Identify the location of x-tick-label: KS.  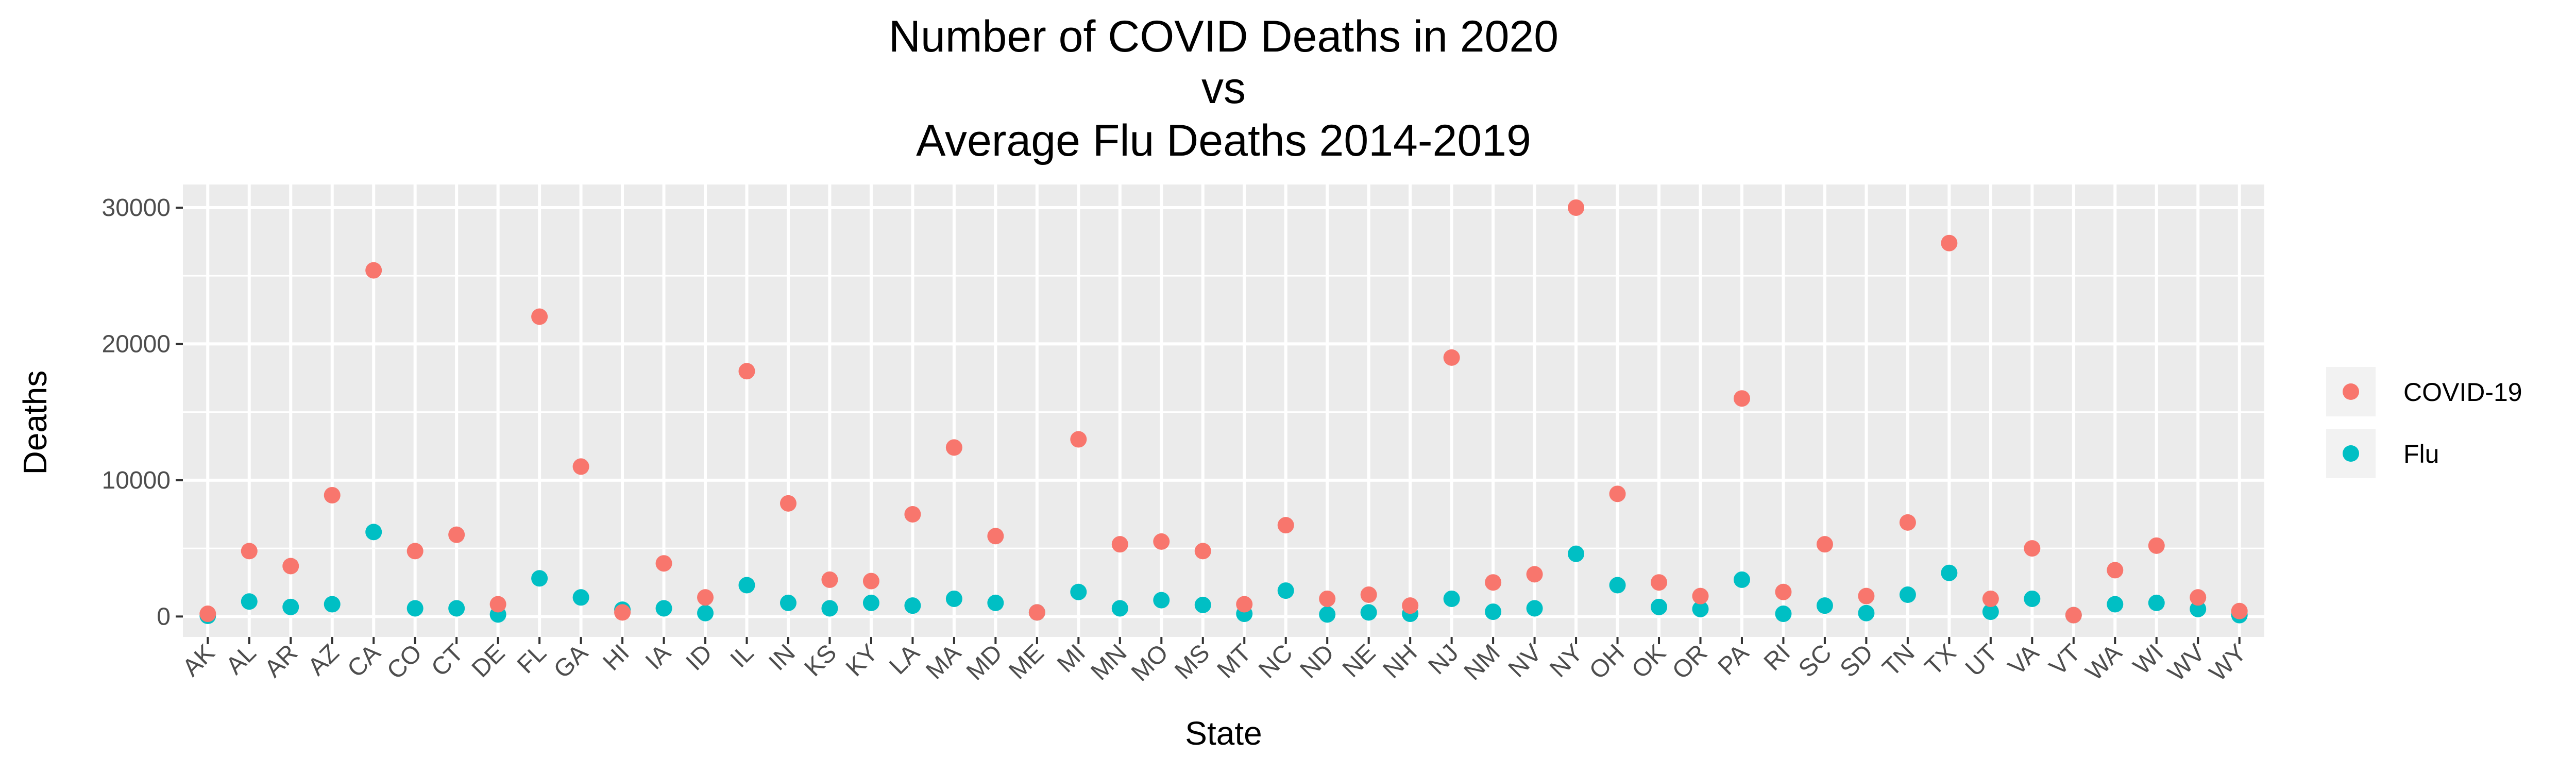
(820, 661).